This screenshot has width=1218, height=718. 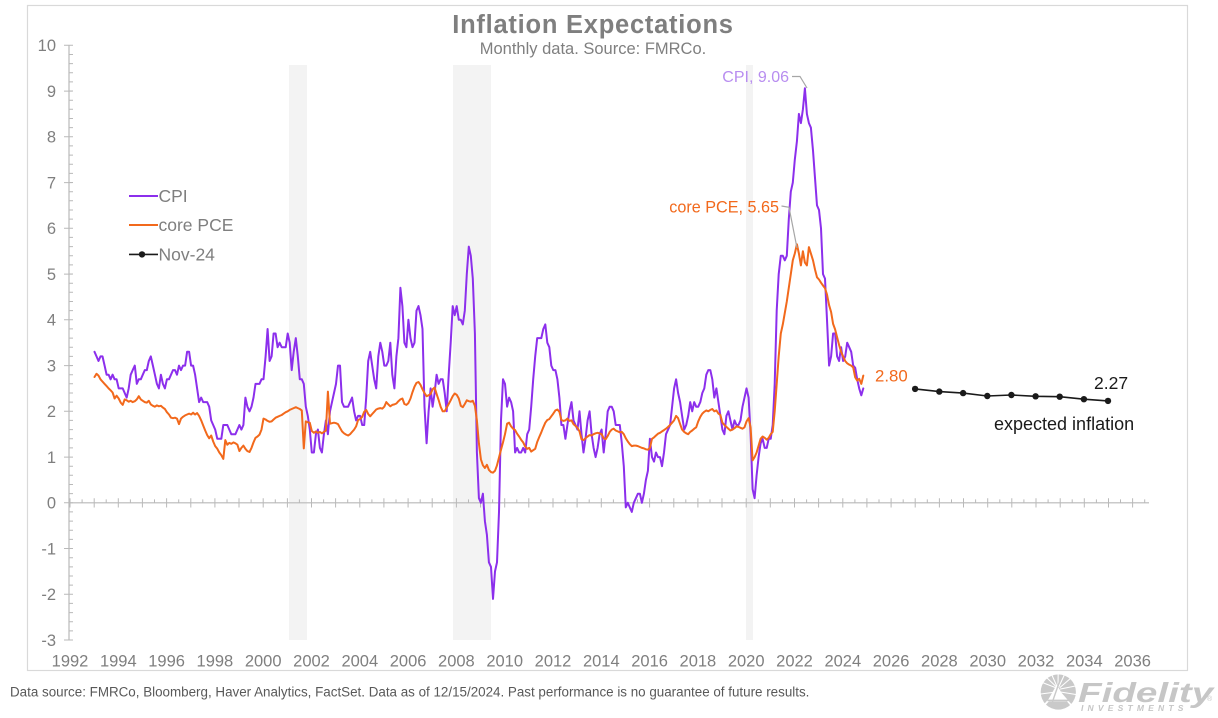 What do you see at coordinates (1036, 662) in the screenshot?
I see `svg-text: 2032` at bounding box center [1036, 662].